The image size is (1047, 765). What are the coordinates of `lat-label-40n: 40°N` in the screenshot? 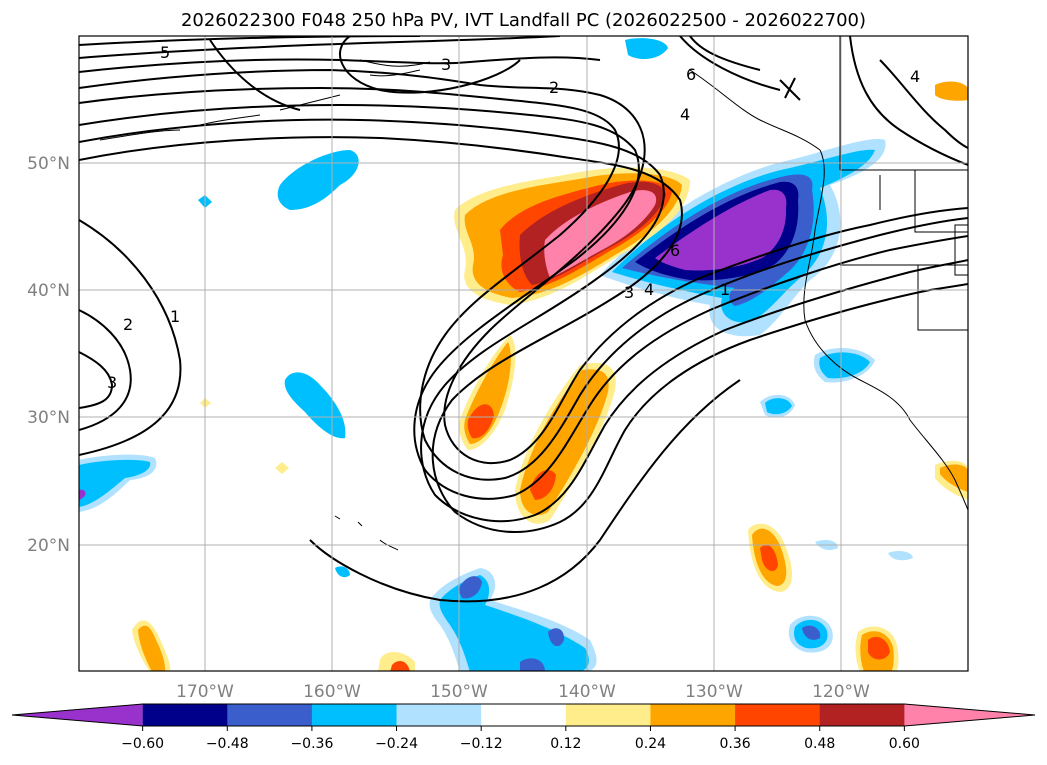 It's located at (48, 291).